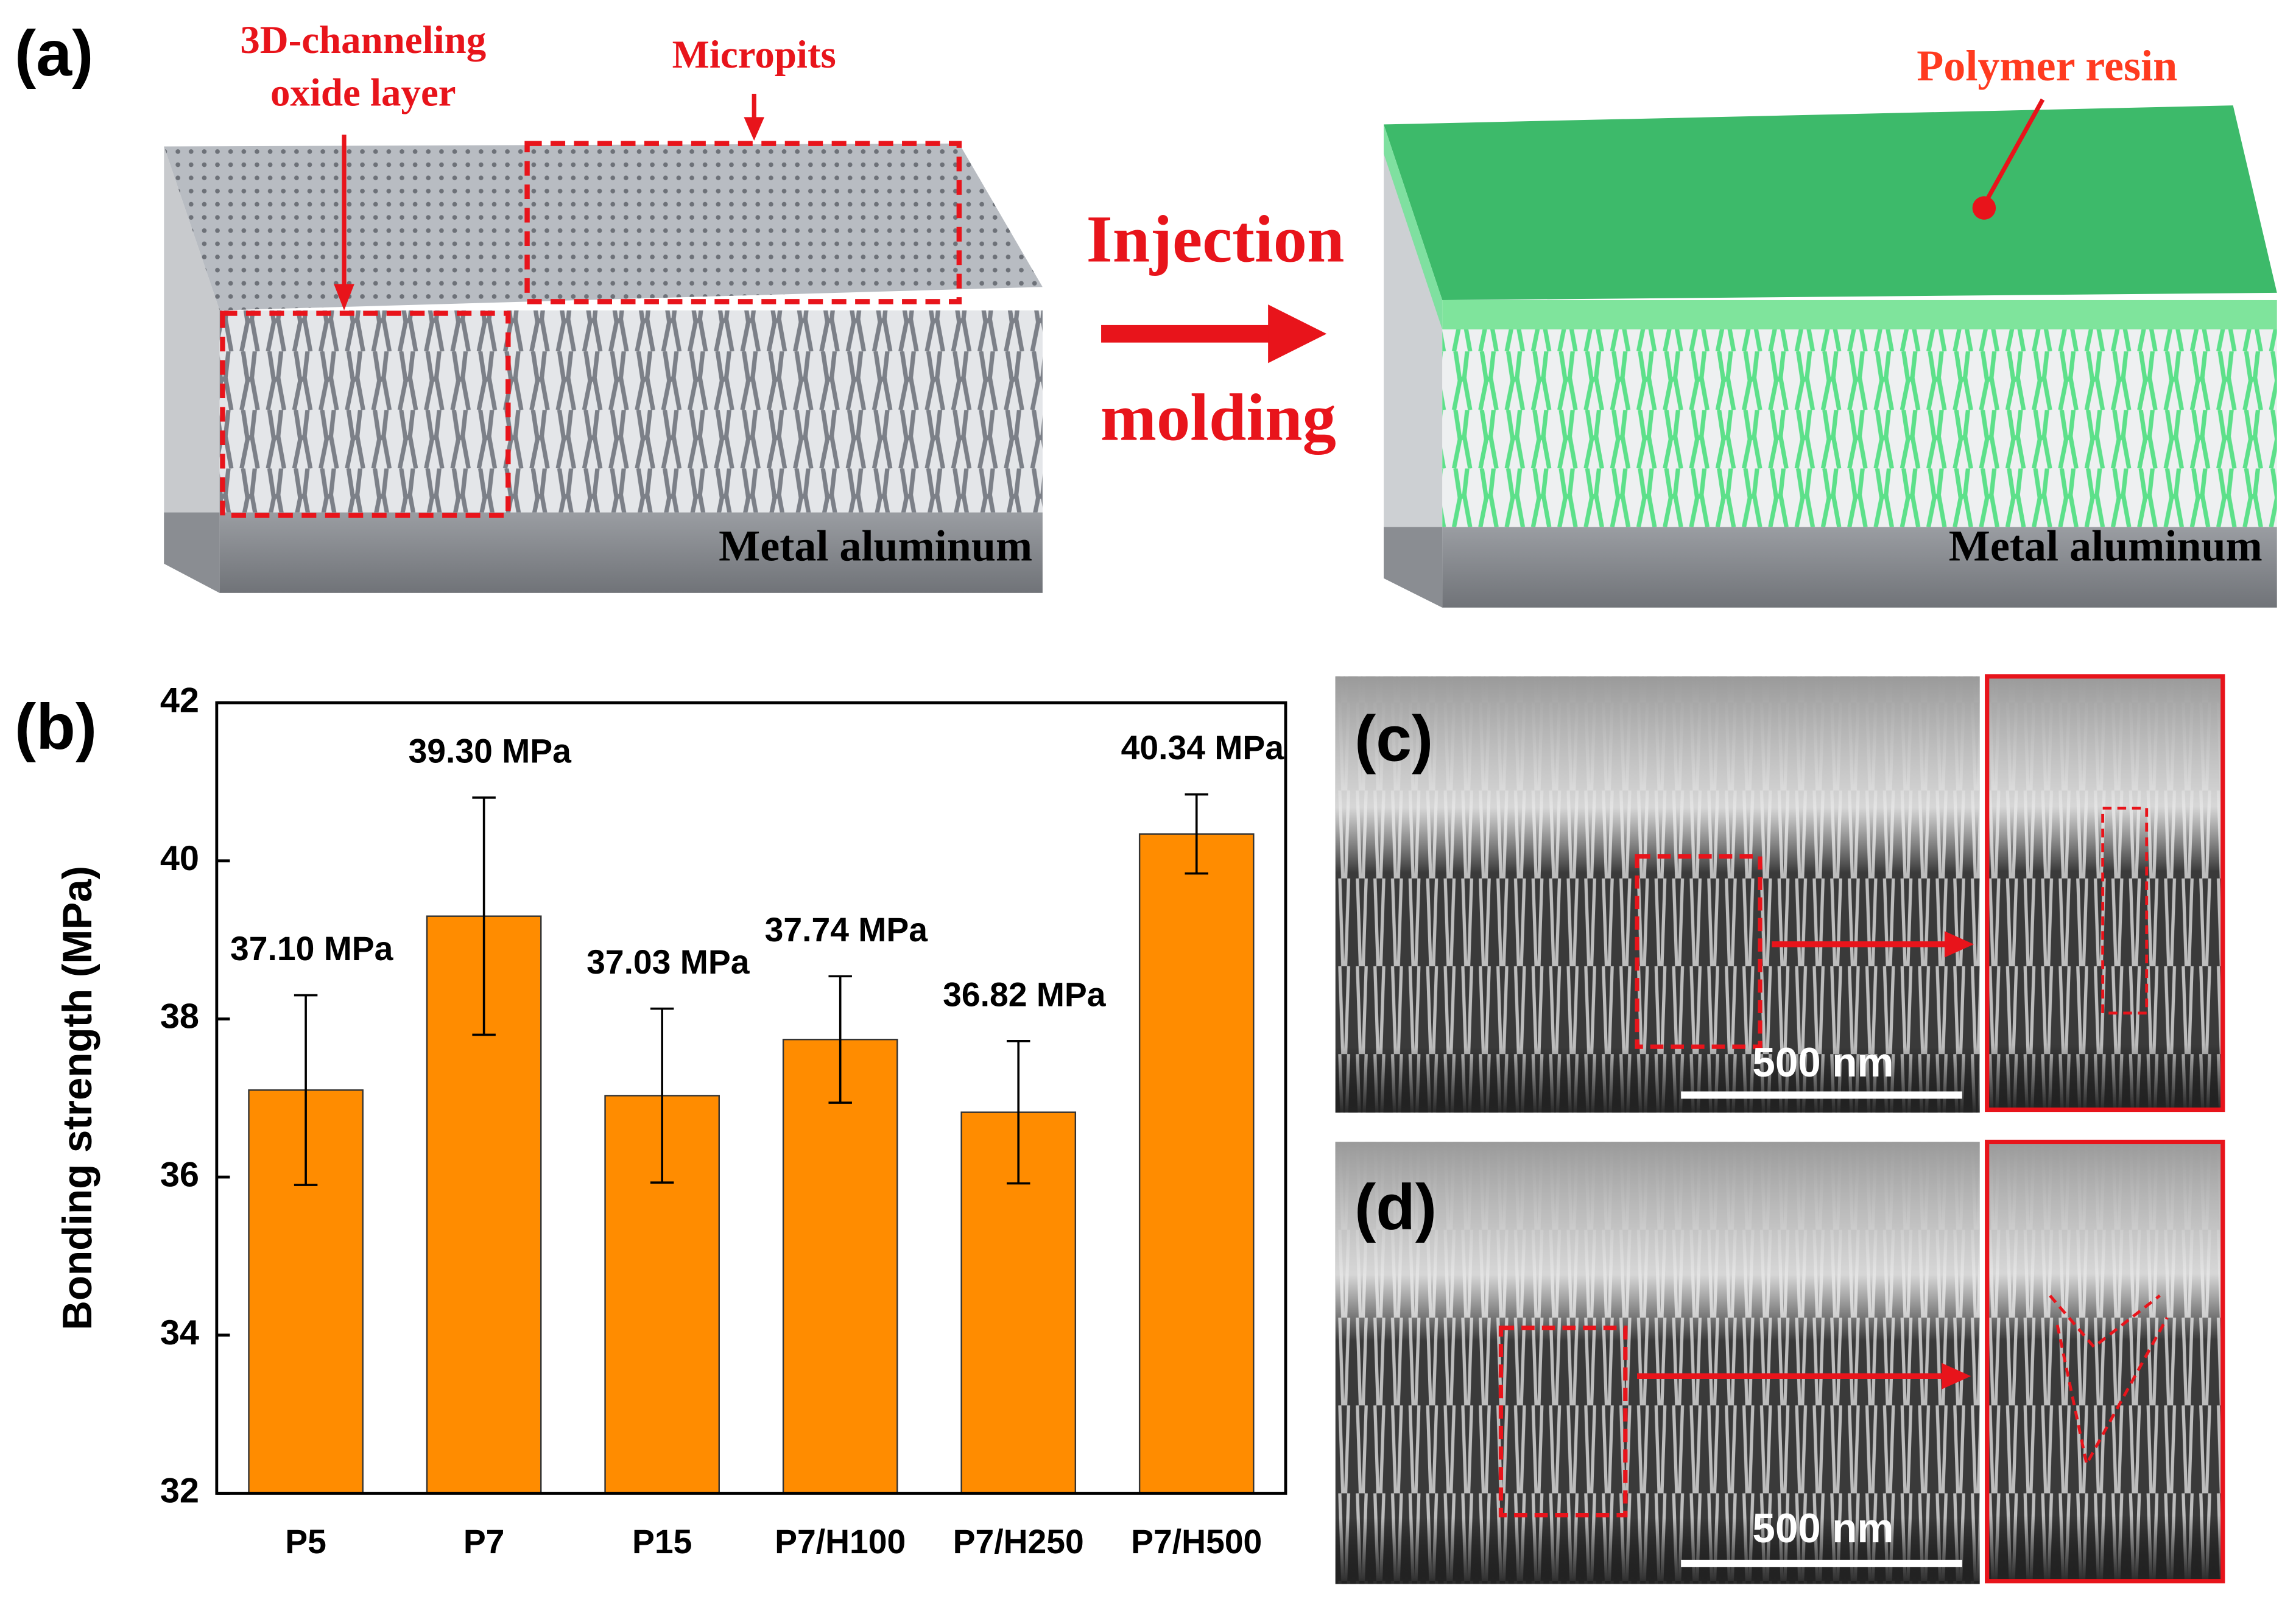 This screenshot has width=2296, height=1605. Describe the element at coordinates (1203, 748) in the screenshot. I see `value-label: 40.34 MPa` at that location.